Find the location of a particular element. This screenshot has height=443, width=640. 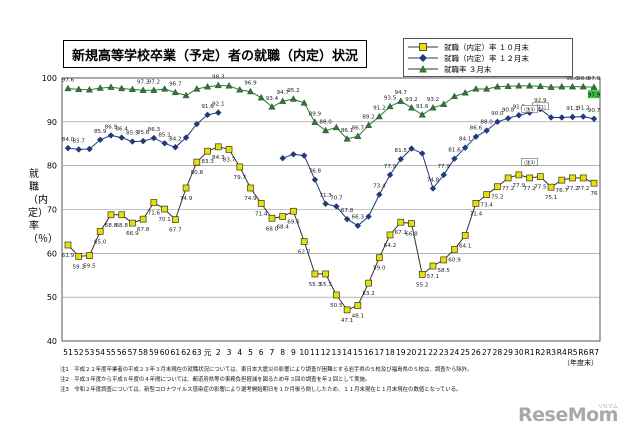

y-tick-label: 50 is located at coordinates (52, 297).